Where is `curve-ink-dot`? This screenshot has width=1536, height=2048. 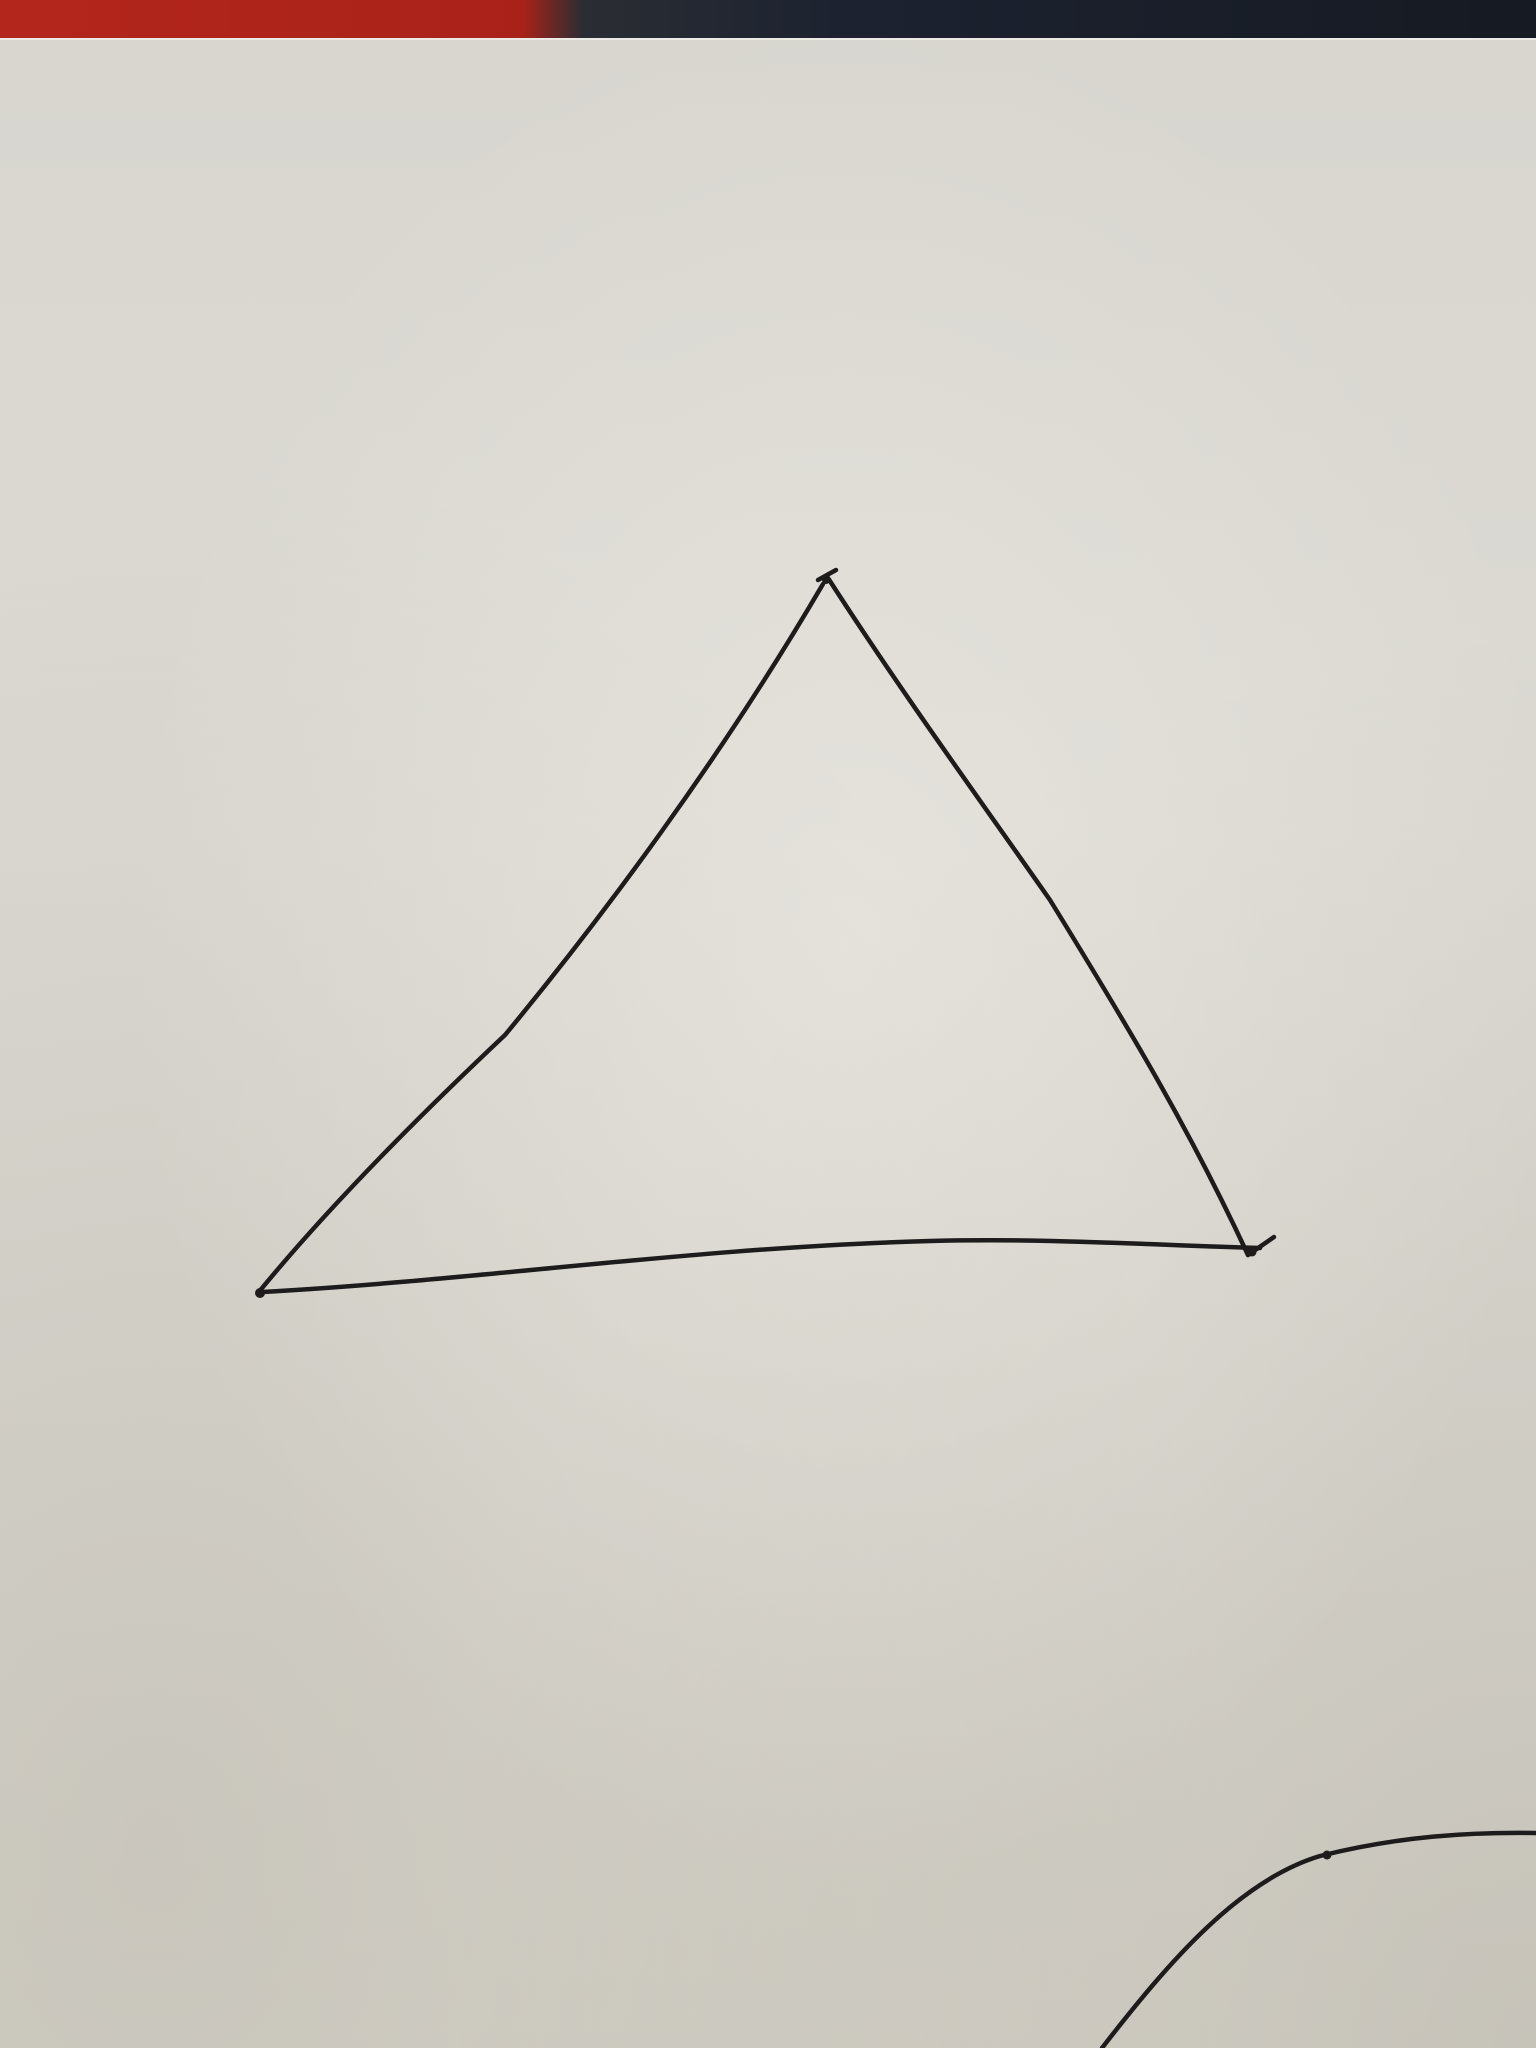 curve-ink-dot is located at coordinates (1327, 1855).